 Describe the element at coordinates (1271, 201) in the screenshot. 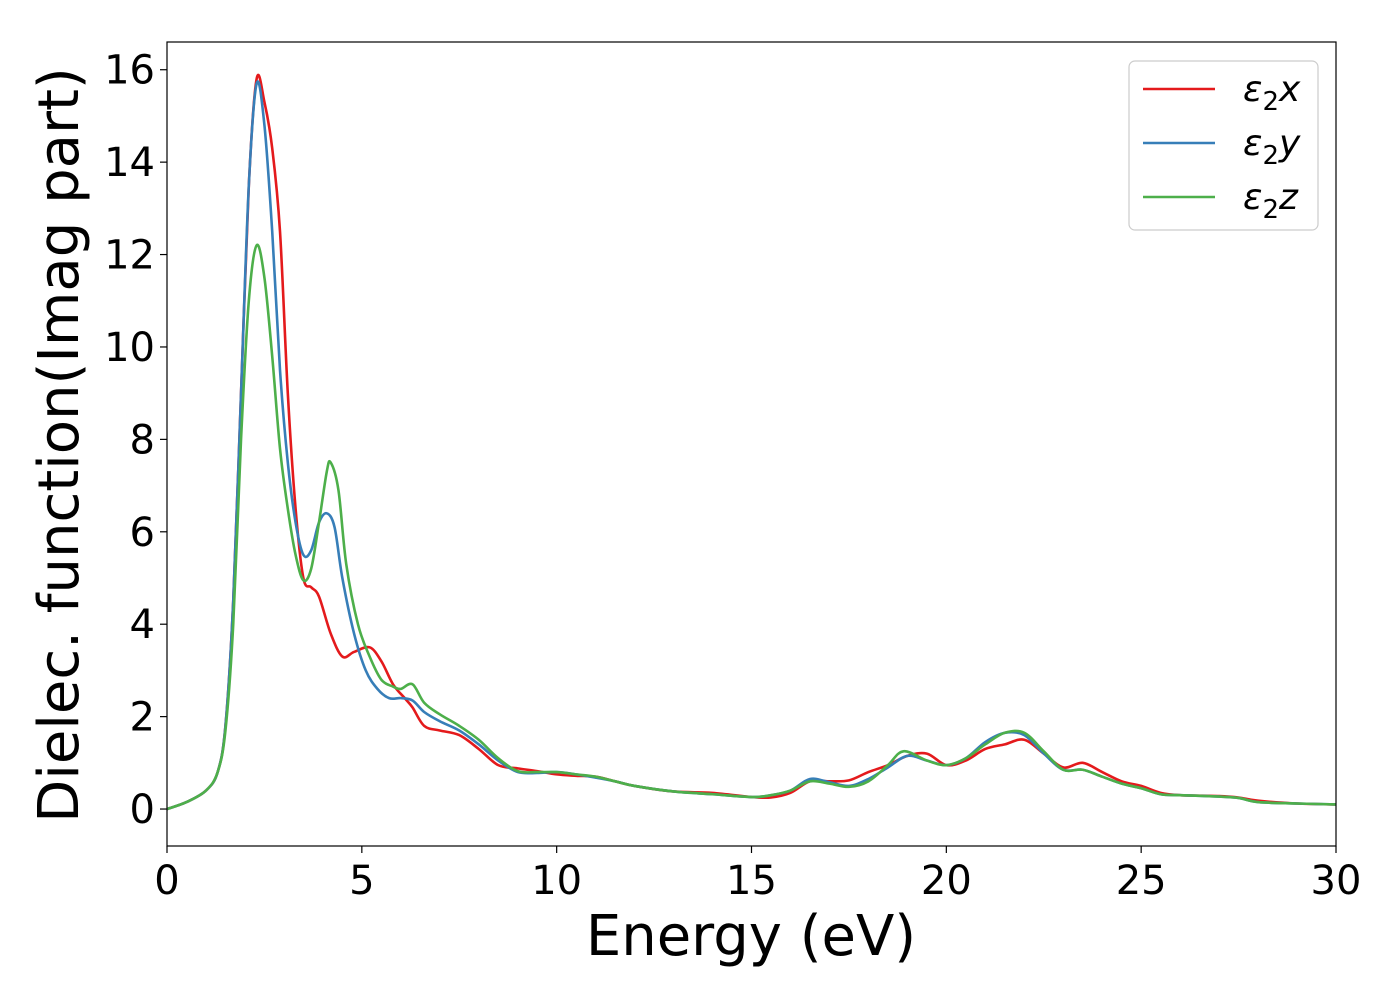

I see `legend-label: ε2z` at that location.